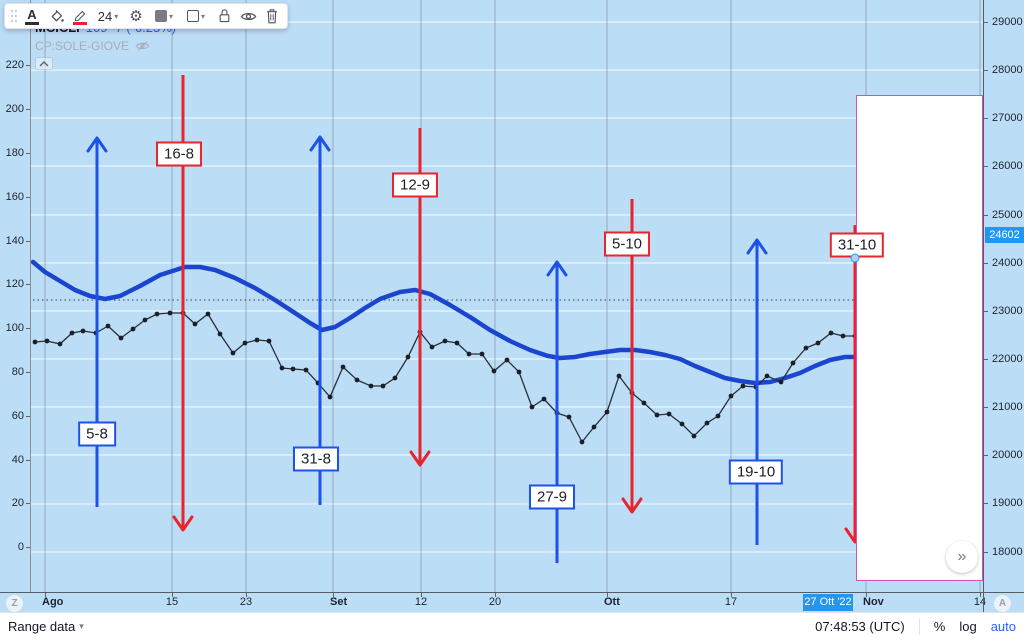 The image size is (1024, 640). Describe the element at coordinates (968, 626) in the screenshot. I see `log-scale-button: log` at that location.